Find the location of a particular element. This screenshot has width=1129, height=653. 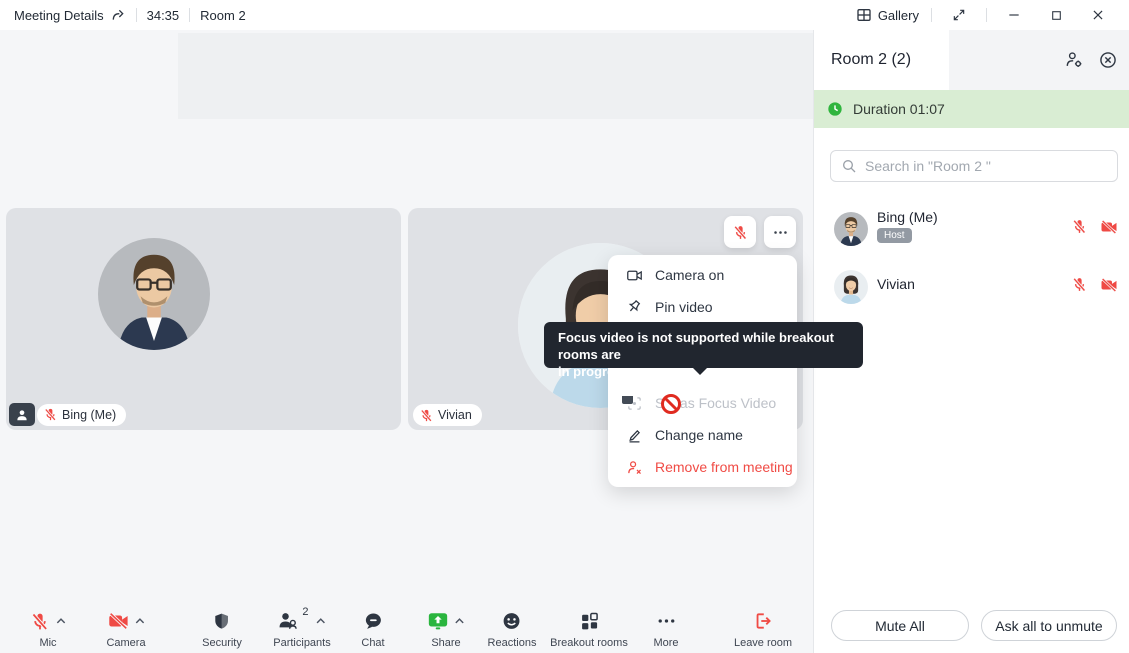

tile-mic-muted-button is located at coordinates (740, 232).